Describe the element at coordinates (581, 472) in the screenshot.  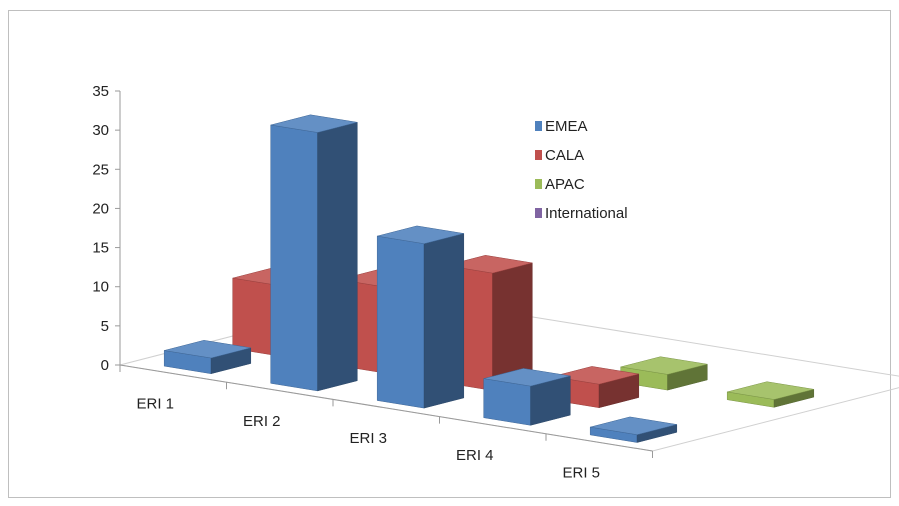
I see `x-tick-label: ERI 5` at that location.